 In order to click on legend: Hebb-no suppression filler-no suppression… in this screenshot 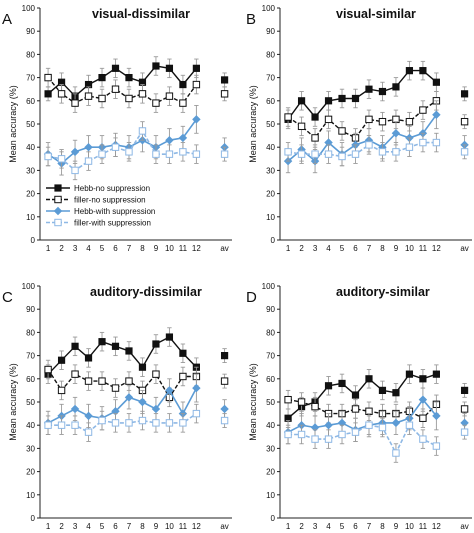, I will do `click(100, 206)`.